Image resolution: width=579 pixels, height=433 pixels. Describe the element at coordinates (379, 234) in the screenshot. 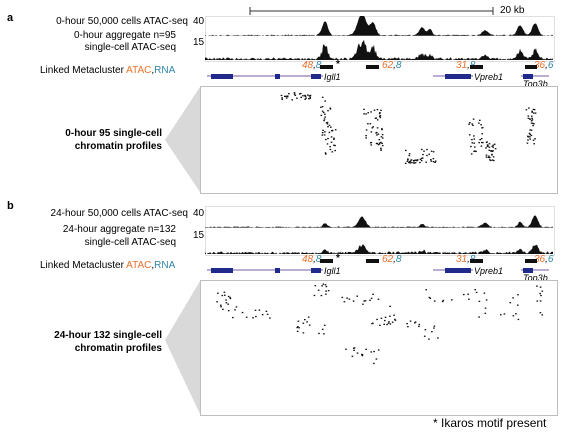

I see `panel-b-signal-svg` at that location.